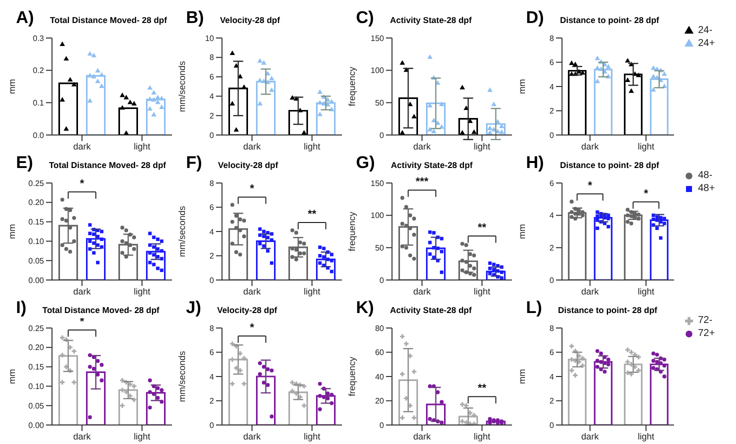 This screenshot has width=736, height=444. Describe the element at coordinates (380, 328) in the screenshot. I see `y-tick-label: 80` at that location.